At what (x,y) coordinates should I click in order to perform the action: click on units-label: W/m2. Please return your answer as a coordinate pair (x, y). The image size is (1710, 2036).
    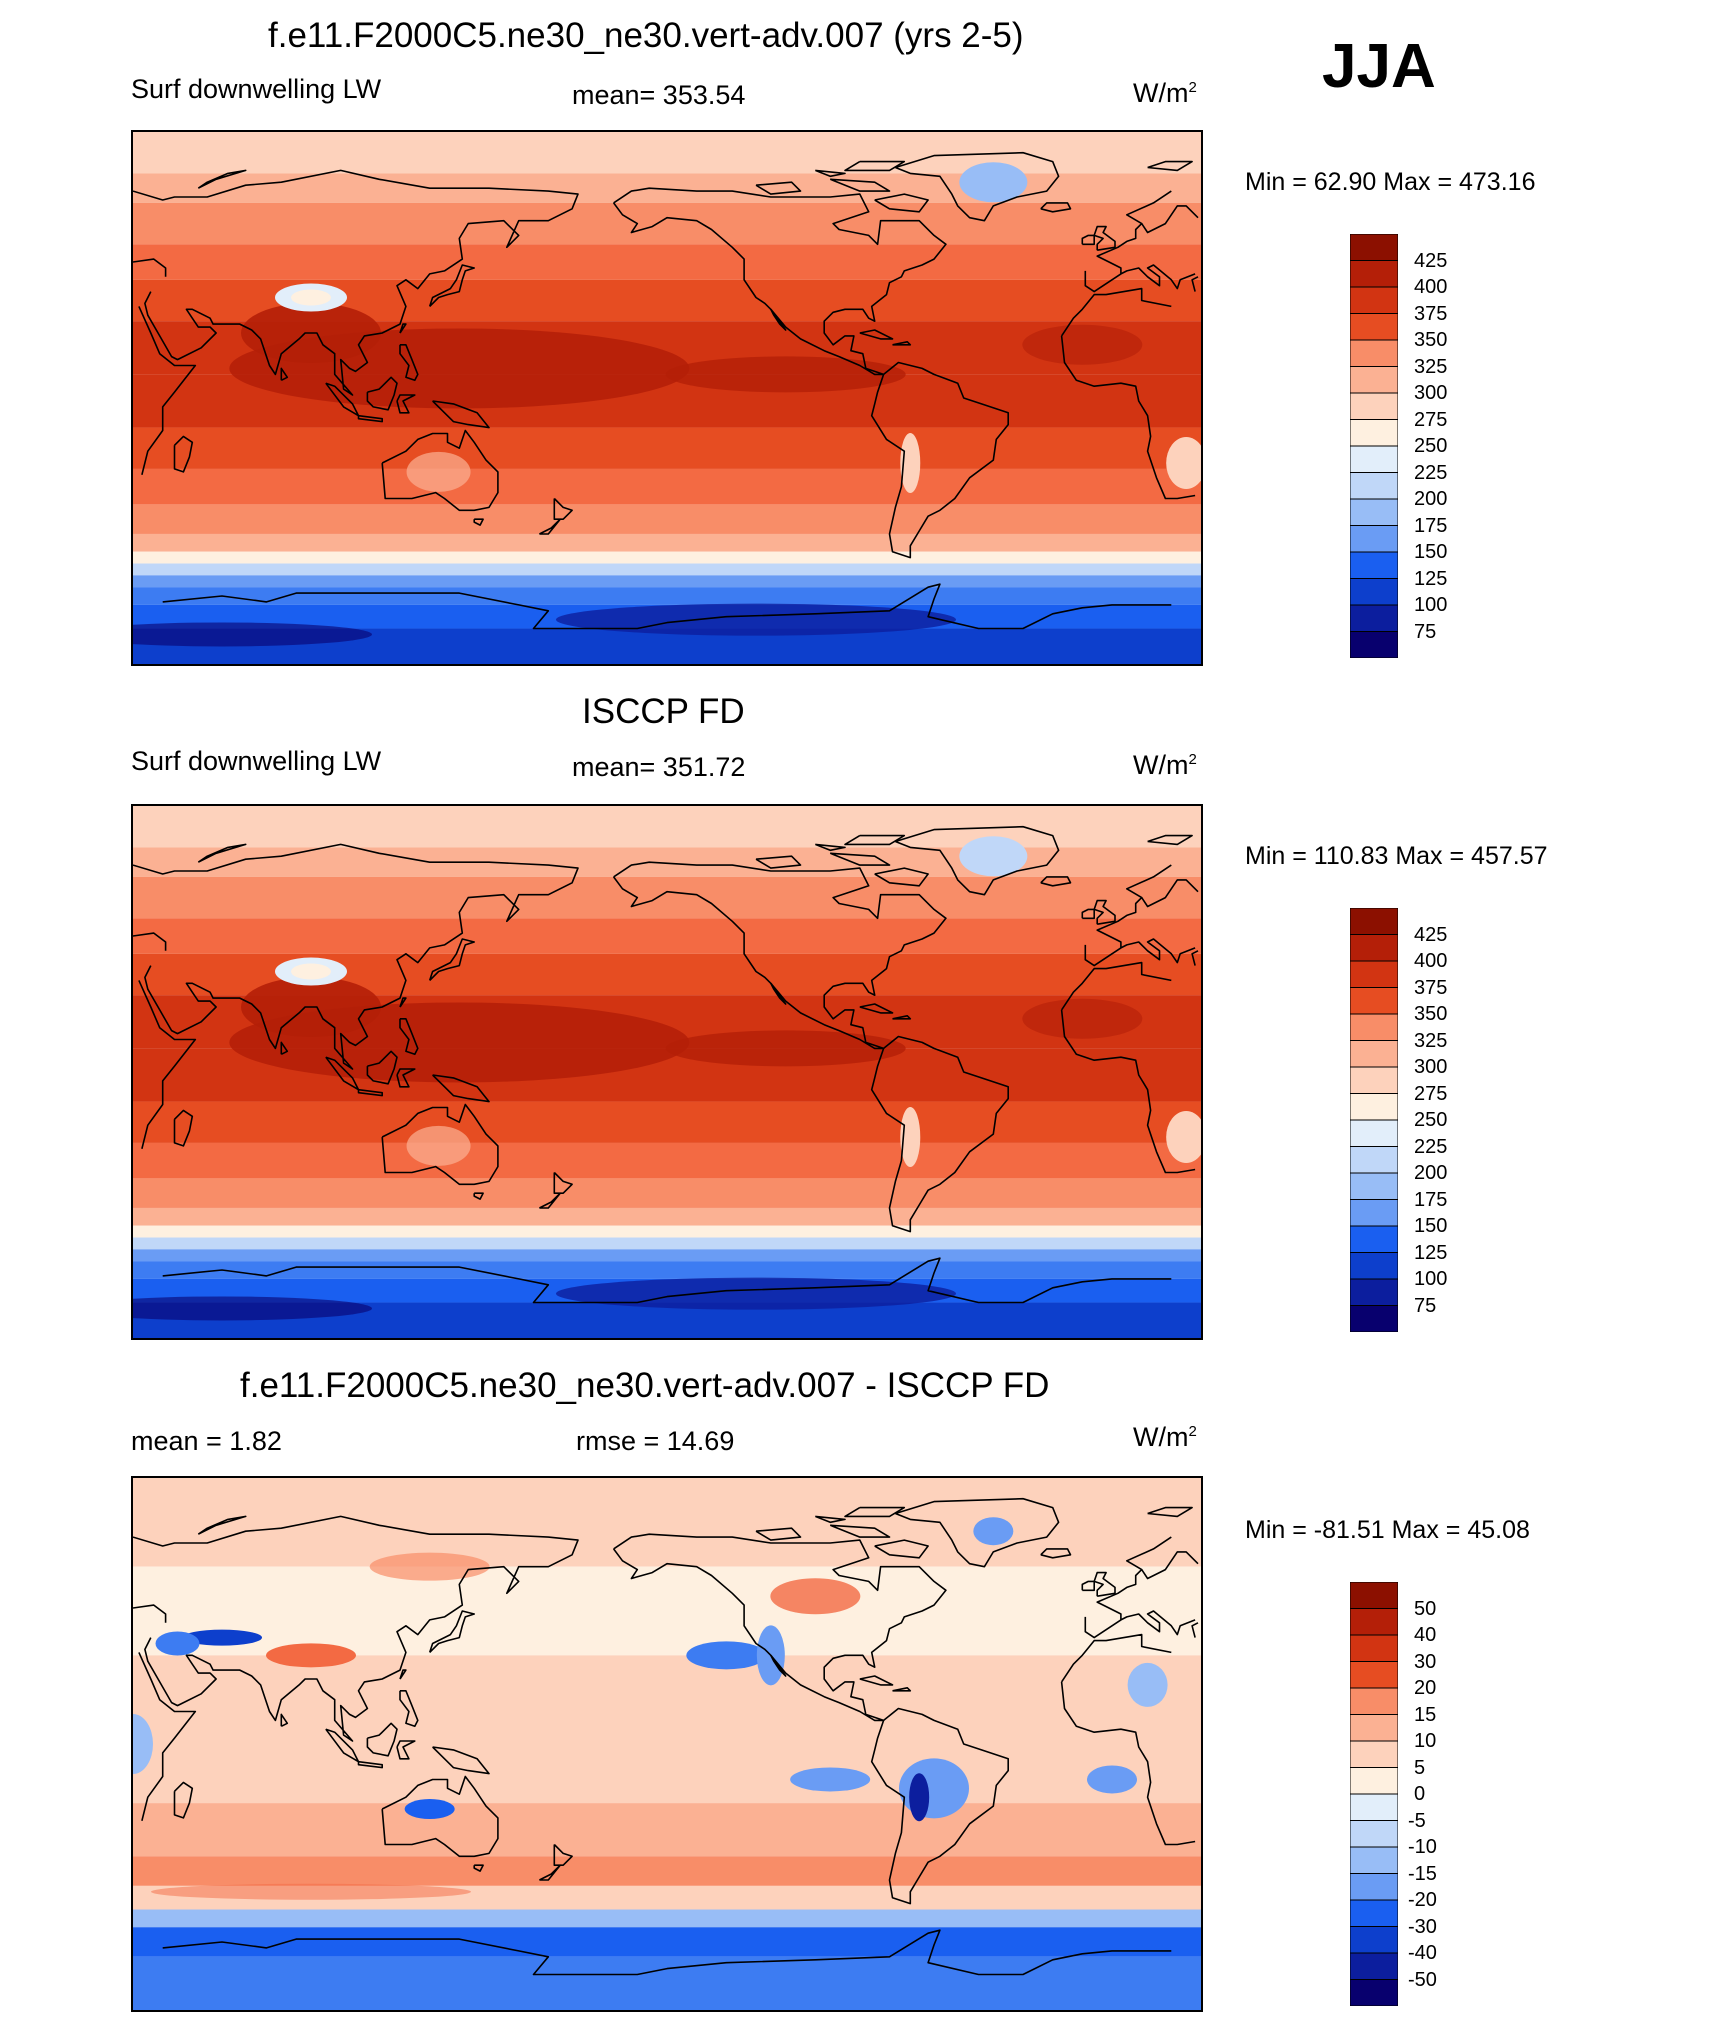
    Looking at the image, I should click on (1165, 1437).